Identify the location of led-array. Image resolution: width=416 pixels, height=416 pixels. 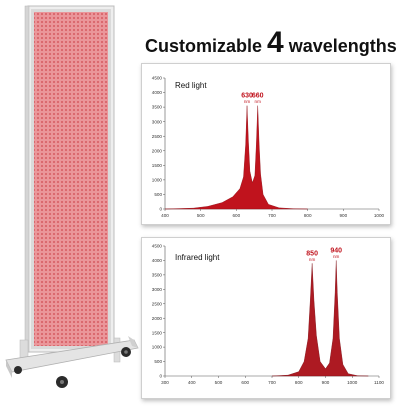
(71, 179).